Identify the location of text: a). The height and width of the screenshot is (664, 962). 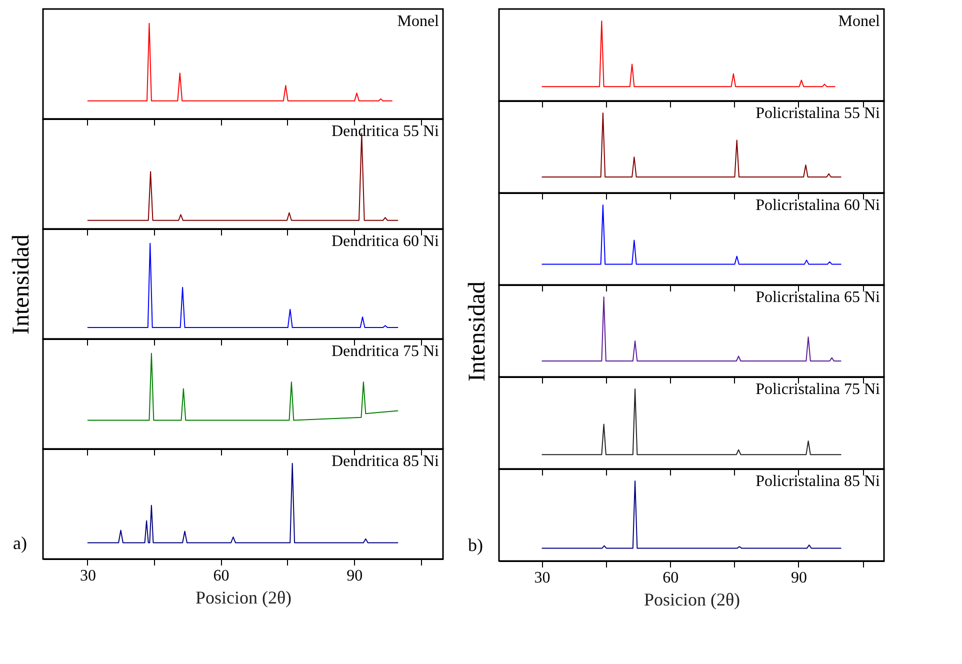
(20, 543).